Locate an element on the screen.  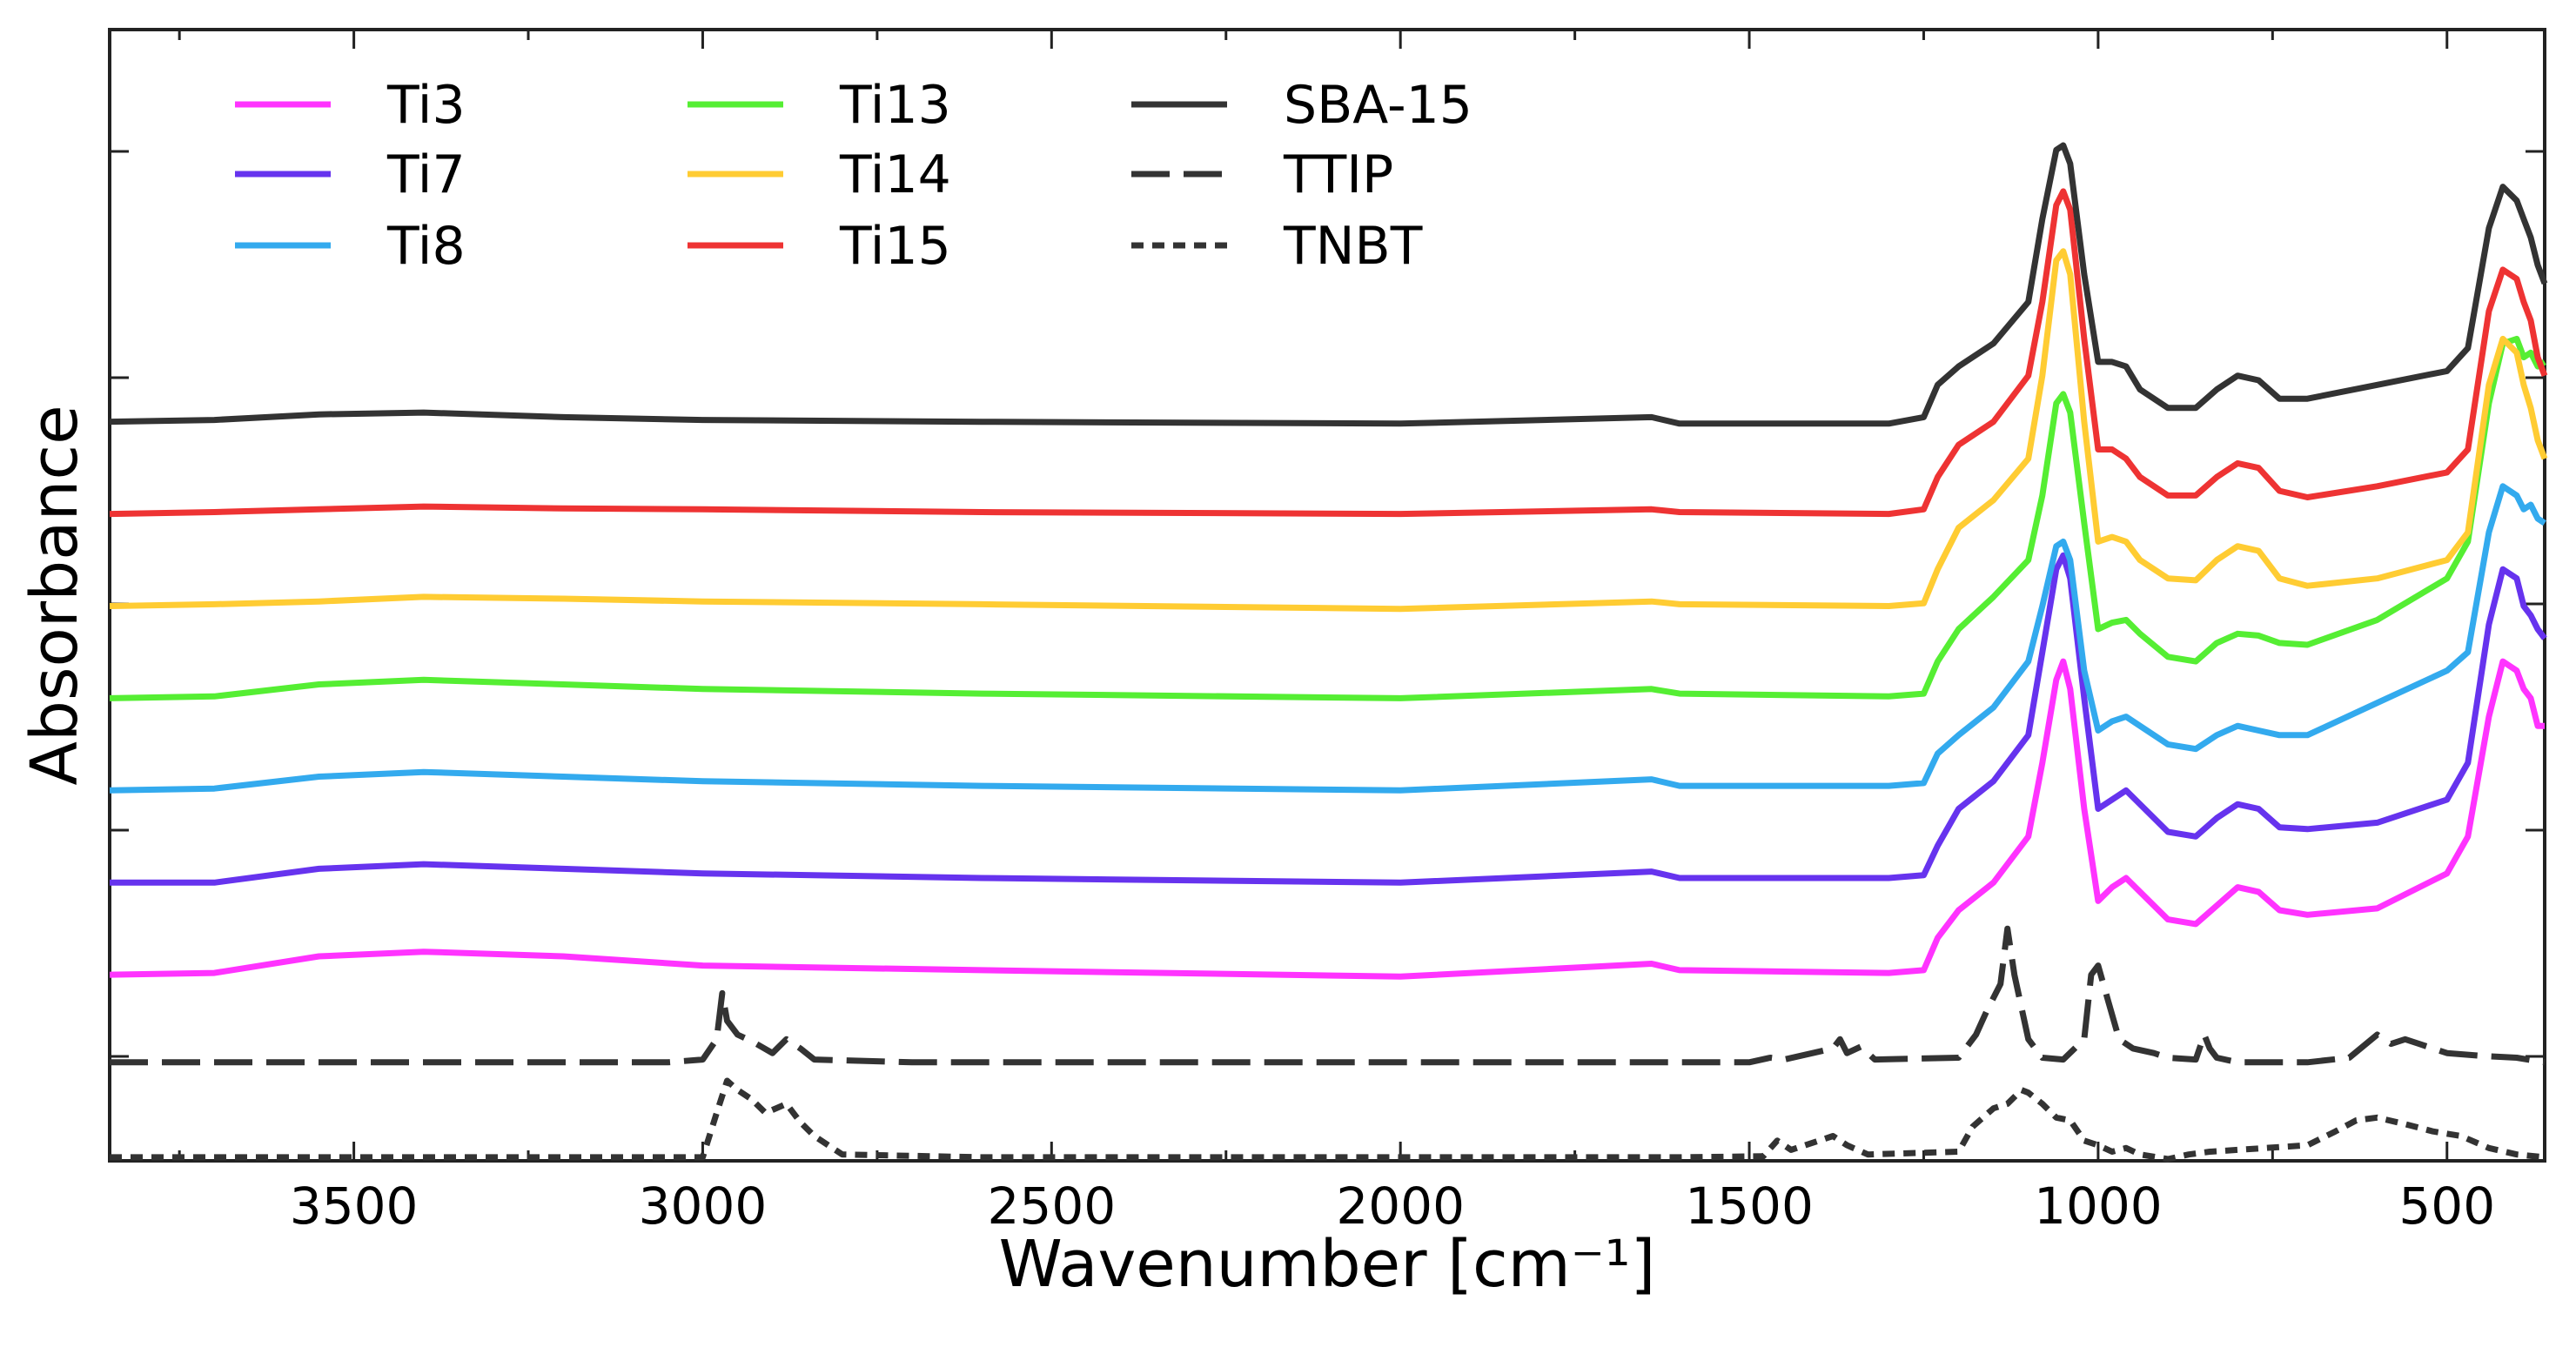
legend-label-ti7: Ti7 is located at coordinates (426, 174).